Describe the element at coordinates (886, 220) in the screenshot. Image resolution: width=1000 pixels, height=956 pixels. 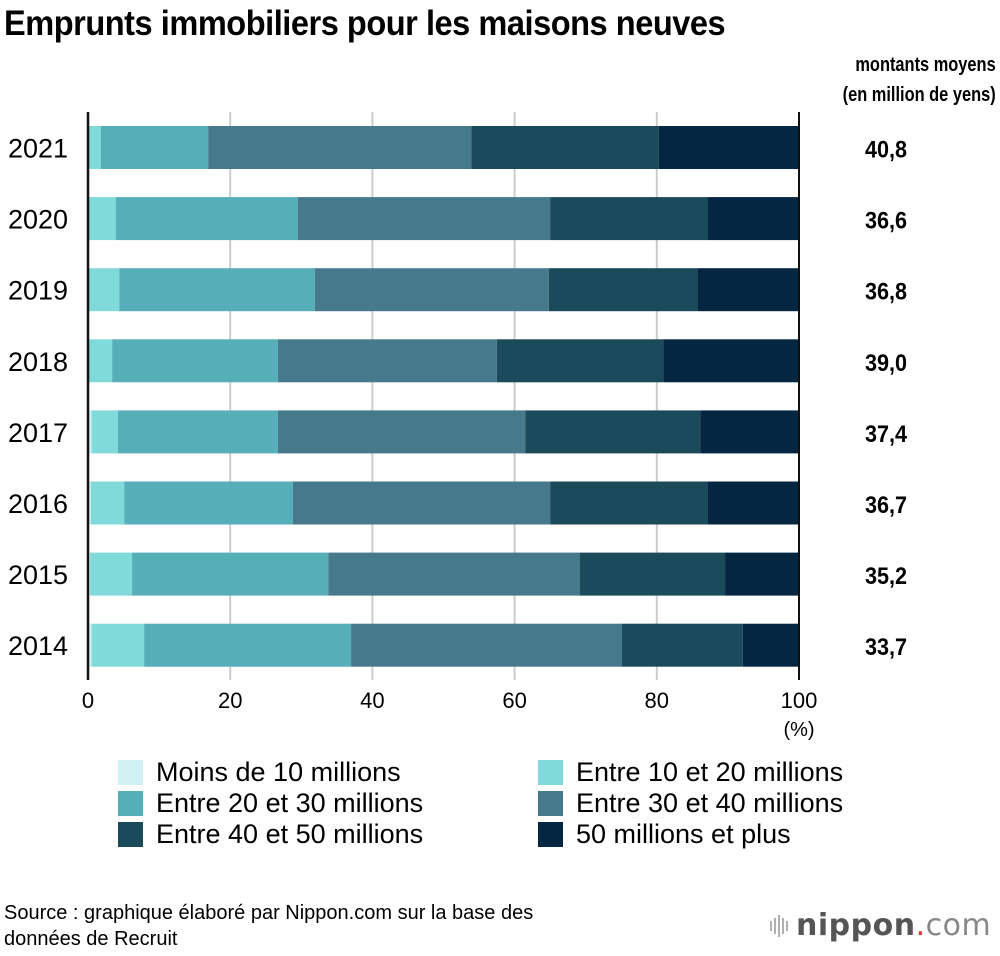
I see `average-amount-label: 36,6` at that location.